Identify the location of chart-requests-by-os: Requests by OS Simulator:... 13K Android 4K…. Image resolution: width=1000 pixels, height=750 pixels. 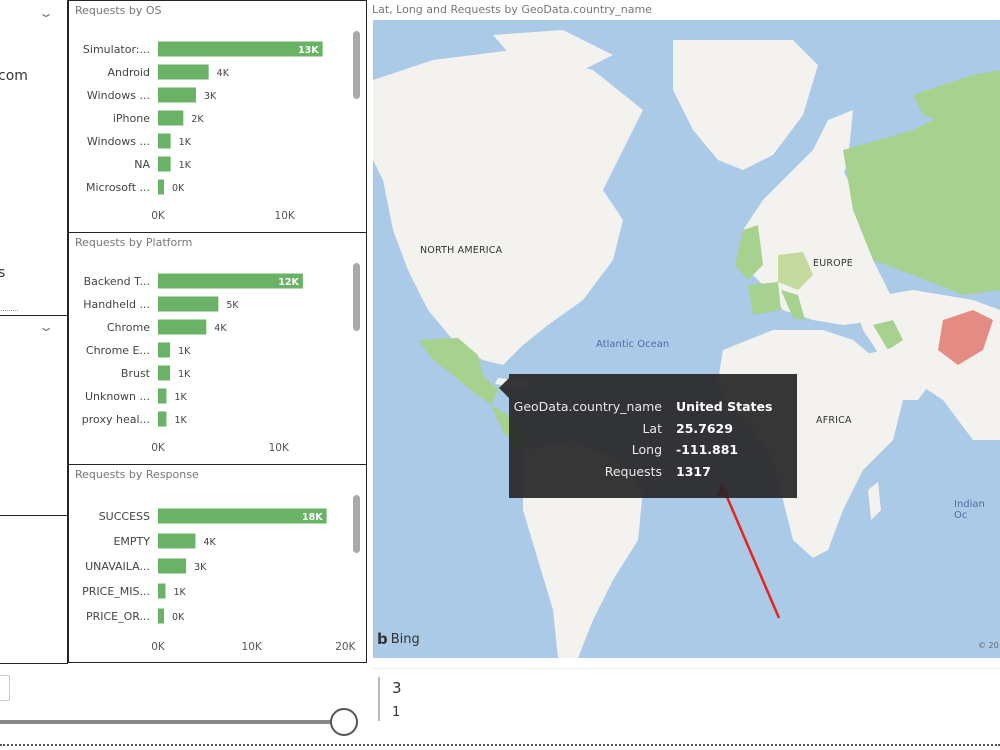
(217, 116).